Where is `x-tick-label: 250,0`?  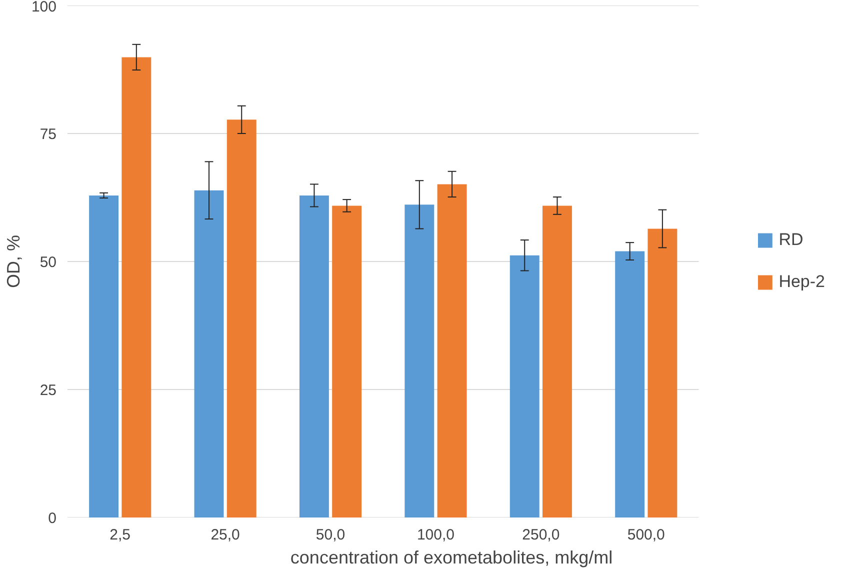
x-tick-label: 250,0 is located at coordinates (541, 535).